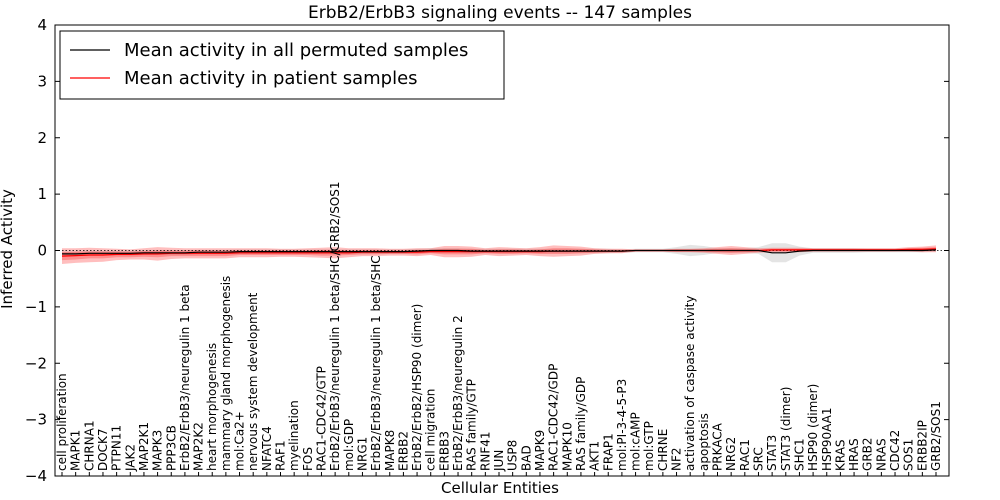  What do you see at coordinates (704, 442) in the screenshot?
I see `x-tick-label: apoptosis` at bounding box center [704, 442].